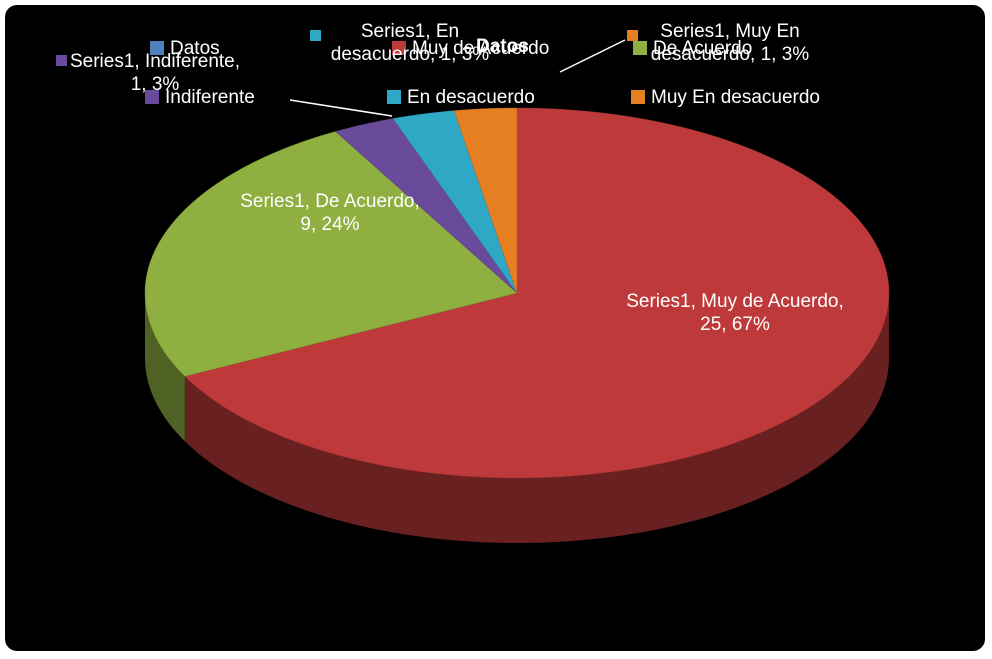 This screenshot has height=659, width=992. I want to click on slice-side, so click(165, 367).